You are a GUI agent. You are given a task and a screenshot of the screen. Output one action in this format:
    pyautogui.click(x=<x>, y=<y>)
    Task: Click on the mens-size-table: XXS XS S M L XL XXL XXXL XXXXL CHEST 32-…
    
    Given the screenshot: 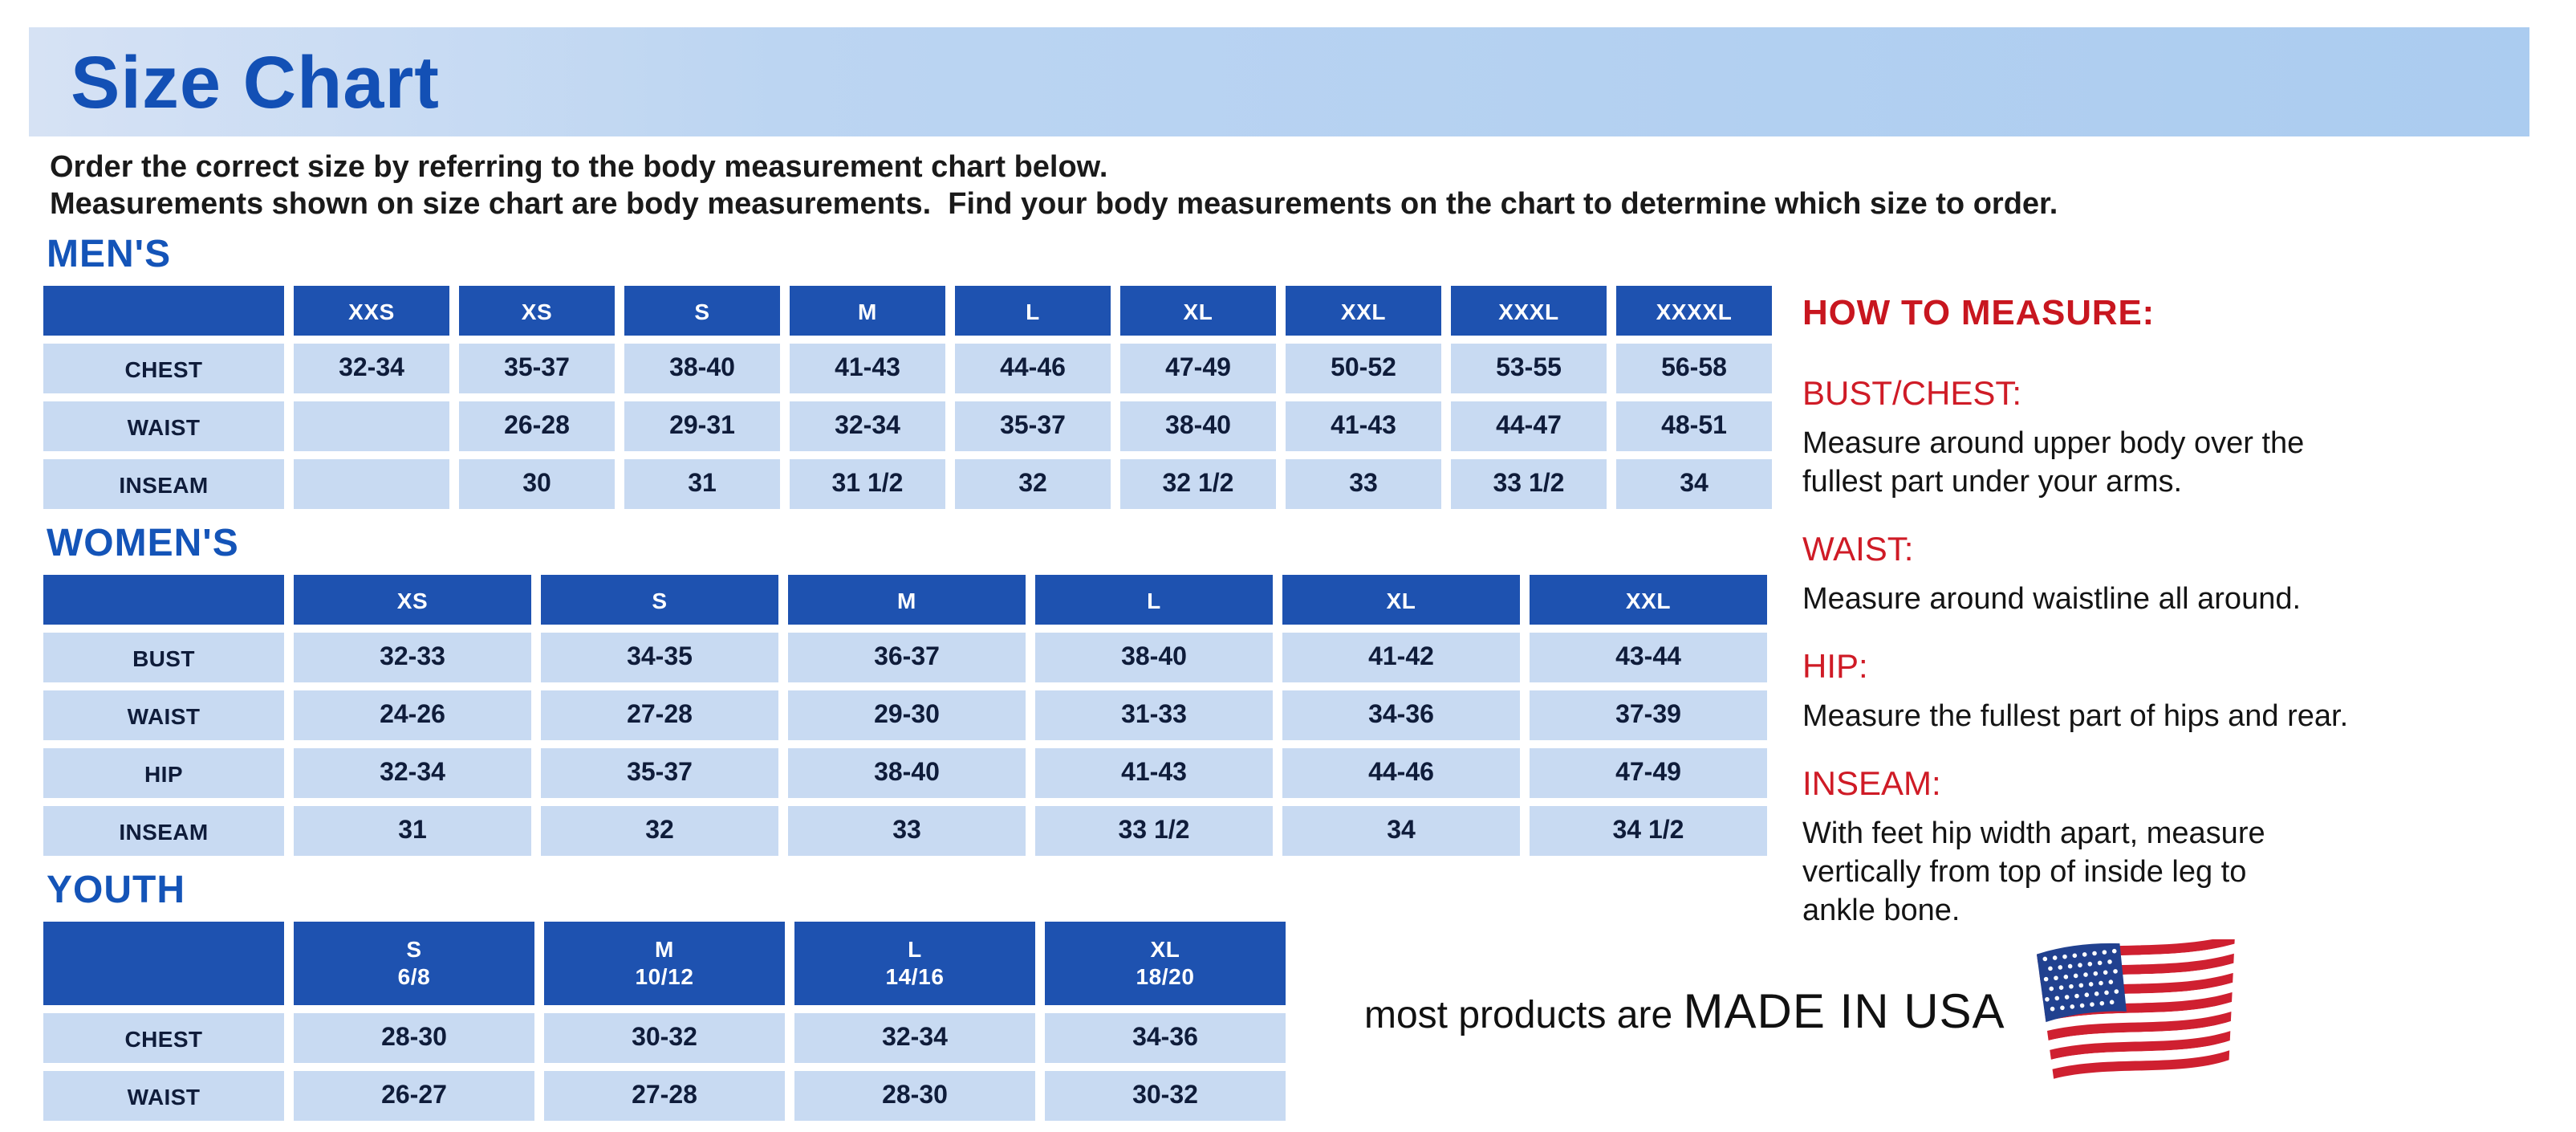 What is the action you would take?
    pyautogui.click(x=926, y=397)
    